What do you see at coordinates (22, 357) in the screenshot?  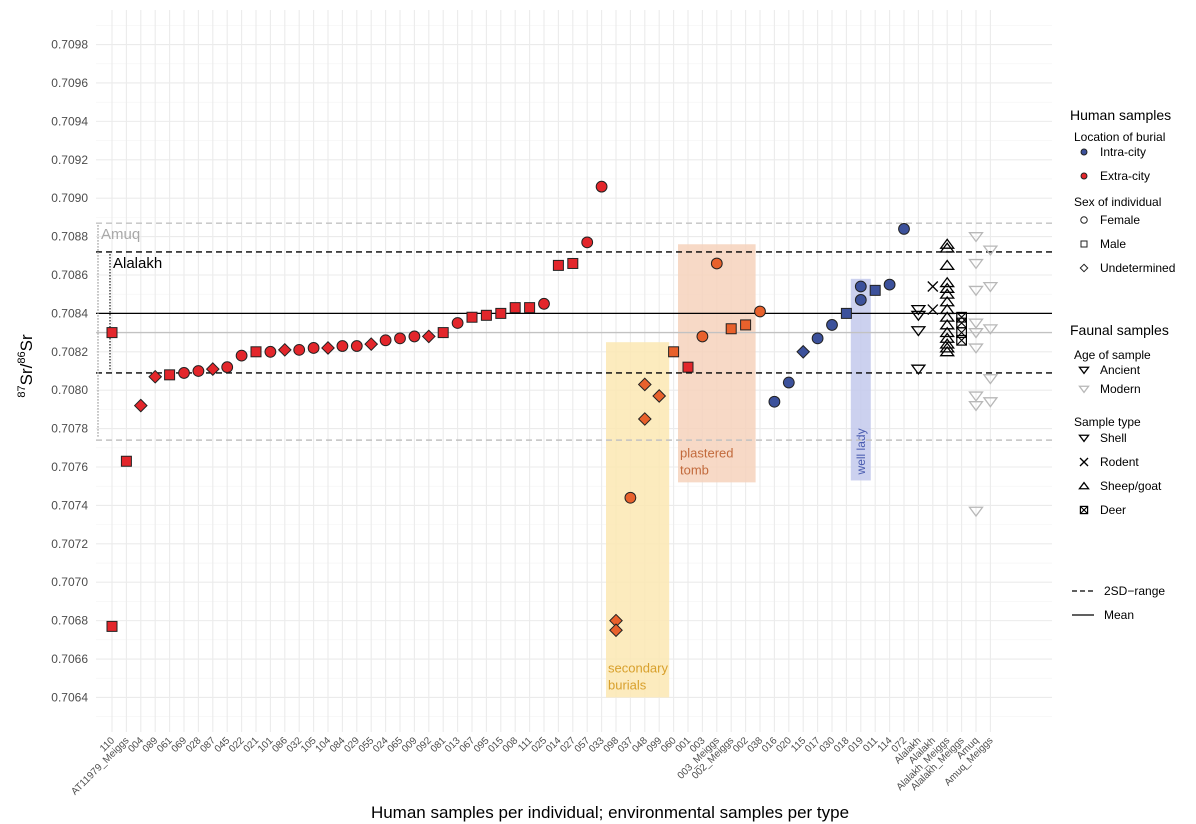 I see `y-axis-title-sup2: 86` at bounding box center [22, 357].